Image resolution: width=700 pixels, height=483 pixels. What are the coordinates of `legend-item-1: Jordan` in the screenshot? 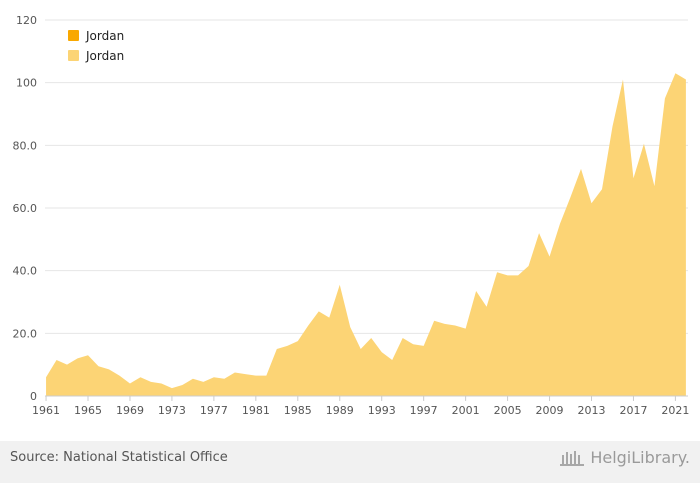 It's located at (96, 36).